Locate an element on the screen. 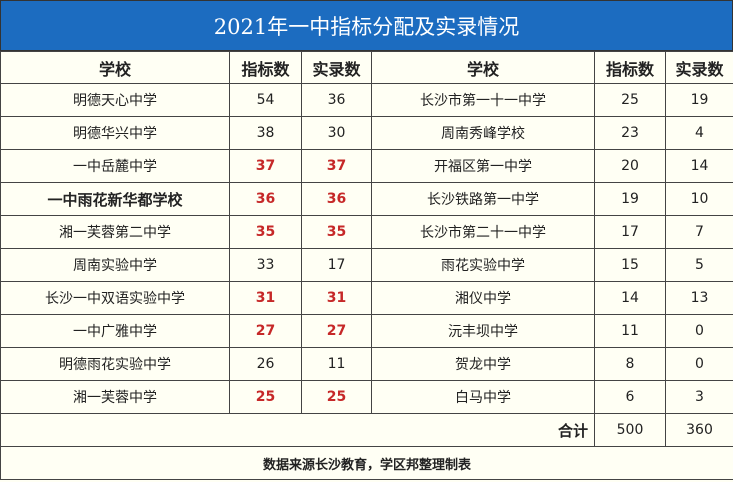  table-row: 湘一芙蓉中学 25 25 白马中学 6 3 is located at coordinates (366, 397).